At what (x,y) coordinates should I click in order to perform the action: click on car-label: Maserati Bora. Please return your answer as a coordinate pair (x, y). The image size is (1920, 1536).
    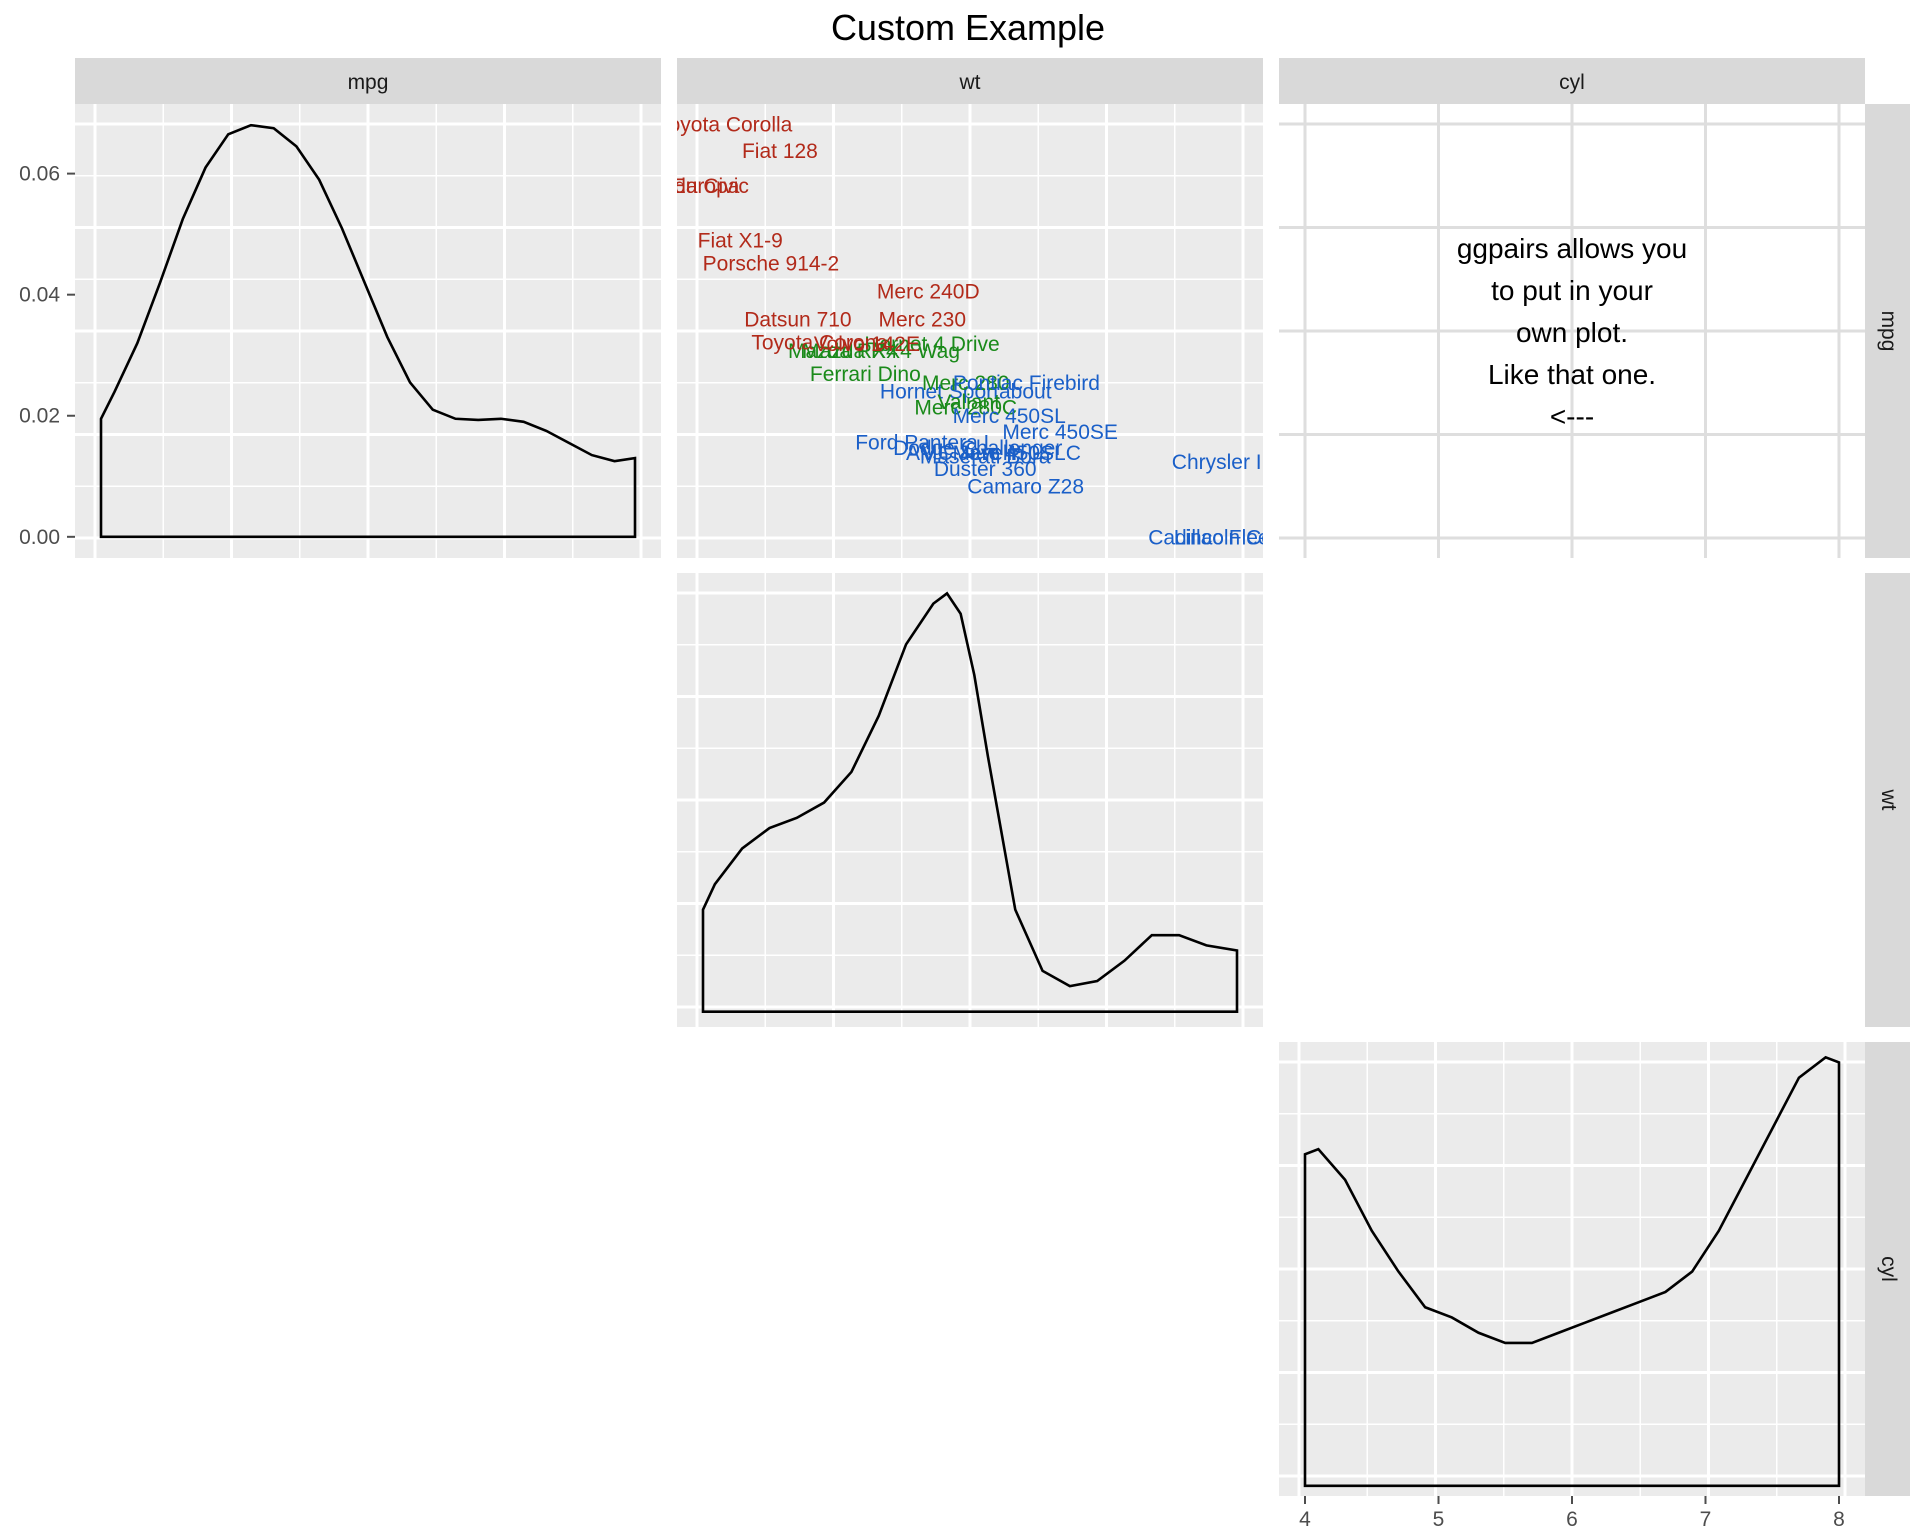
    Looking at the image, I should click on (985, 457).